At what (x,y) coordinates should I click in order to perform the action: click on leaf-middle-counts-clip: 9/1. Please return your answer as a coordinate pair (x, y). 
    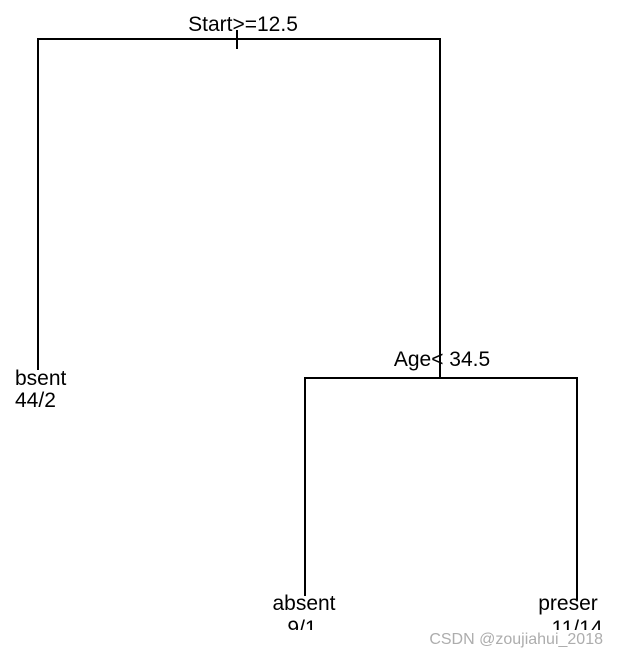
    Looking at the image, I should click on (301, 624).